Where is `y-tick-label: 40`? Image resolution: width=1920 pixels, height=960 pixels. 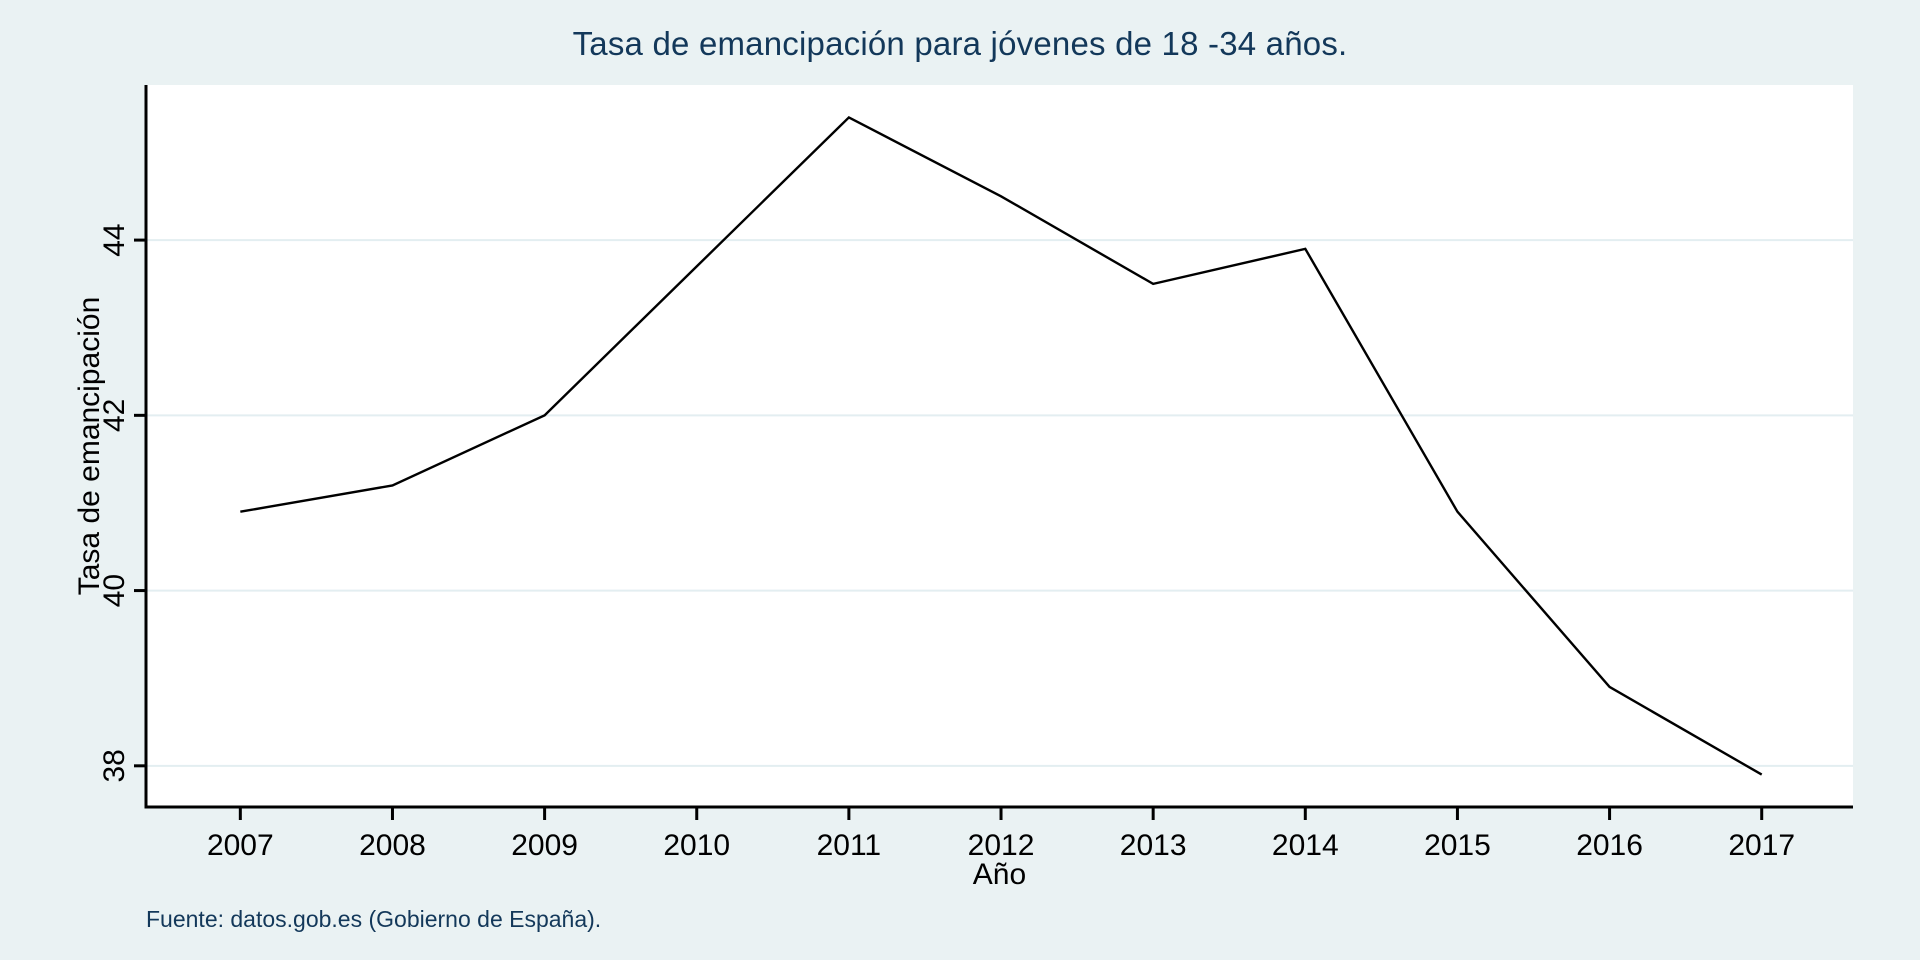 y-tick-label: 40 is located at coordinates (114, 590).